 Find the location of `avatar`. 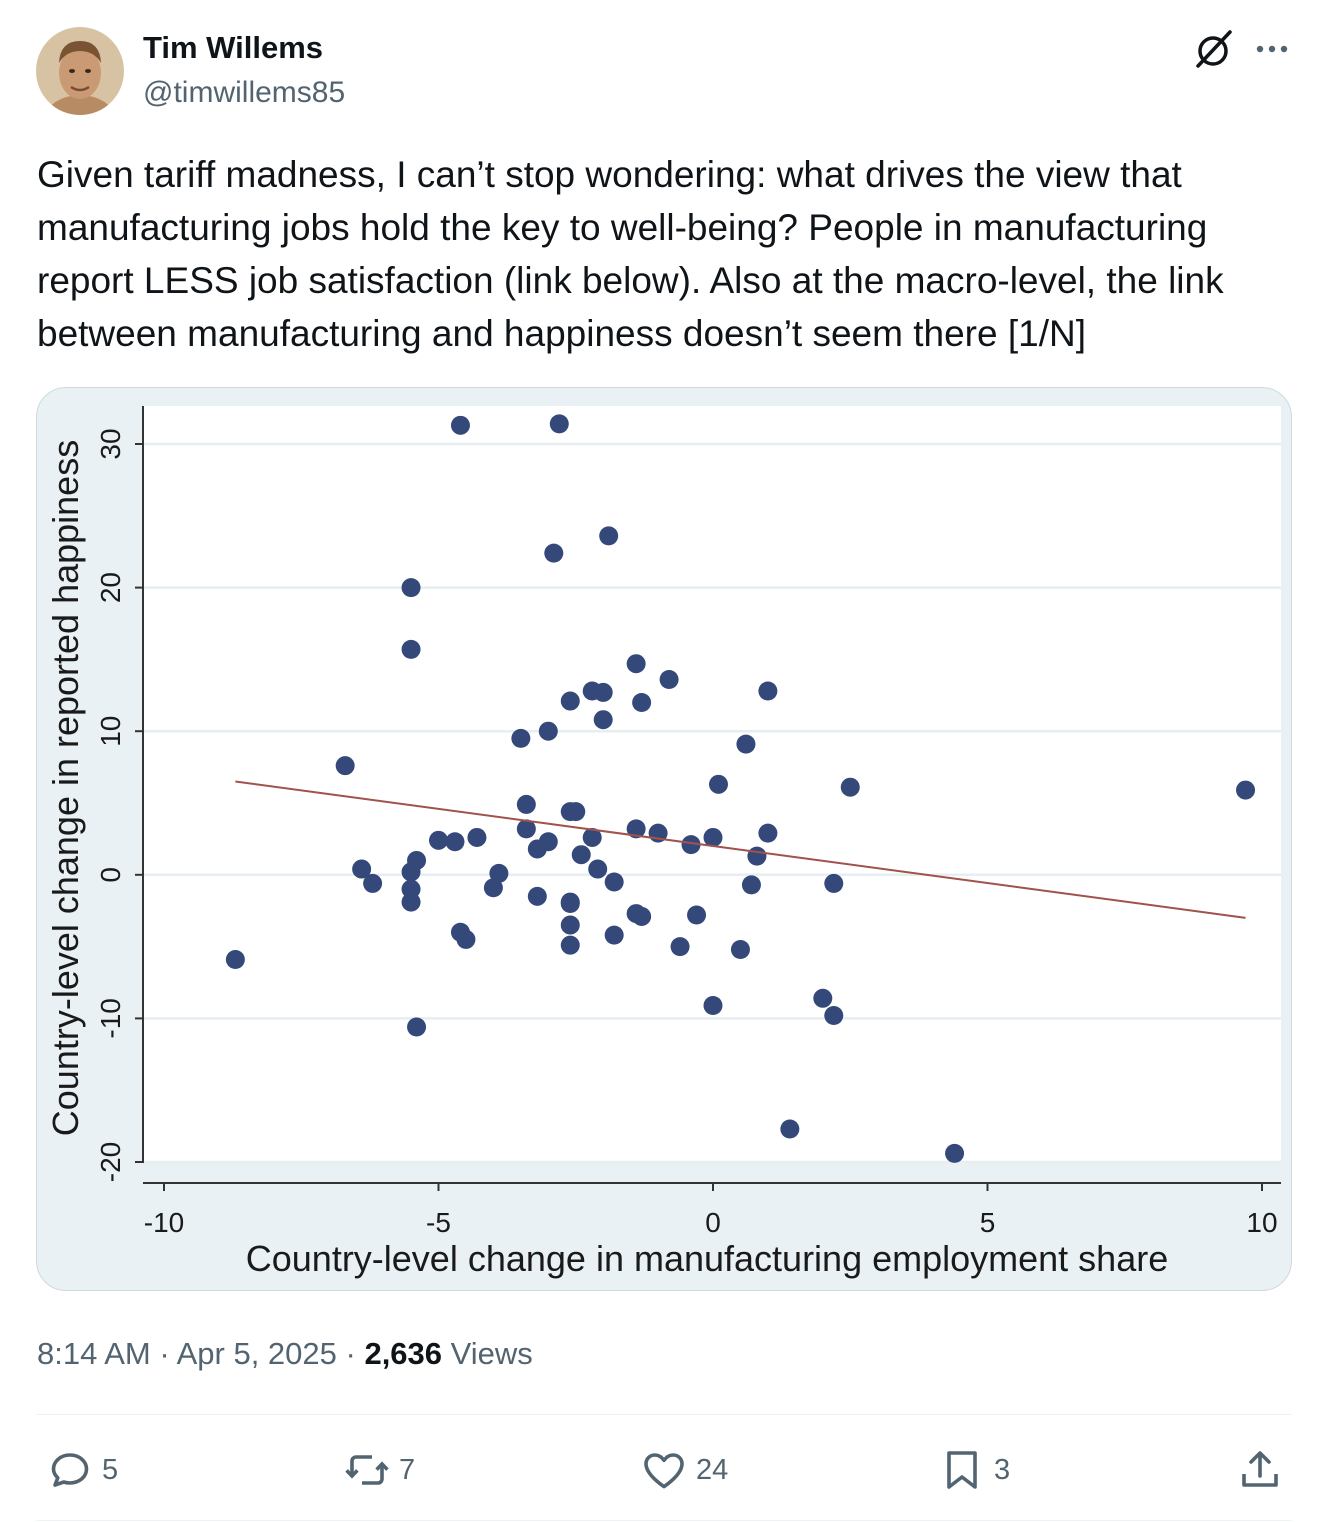

avatar is located at coordinates (80, 71).